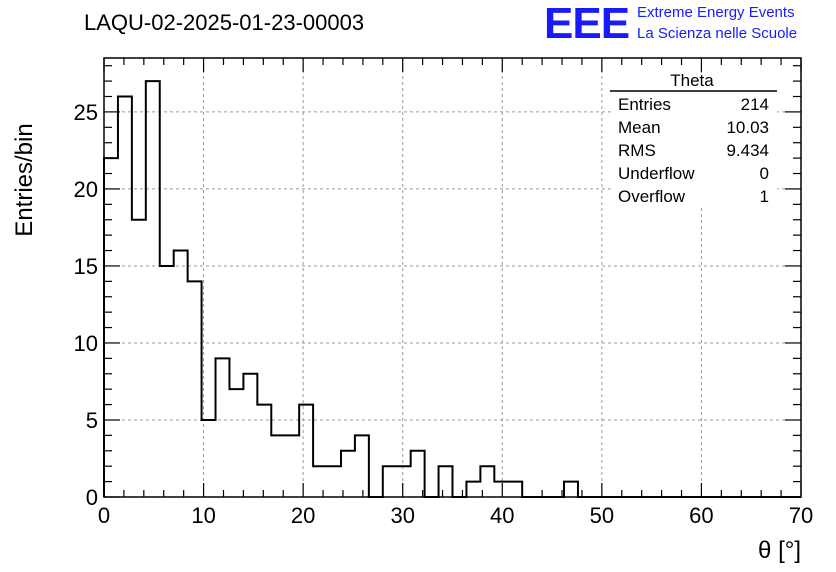 Image resolution: width=836 pixels, height=572 pixels. Describe the element at coordinates (86, 189) in the screenshot. I see `y-tick-label: 20` at that location.